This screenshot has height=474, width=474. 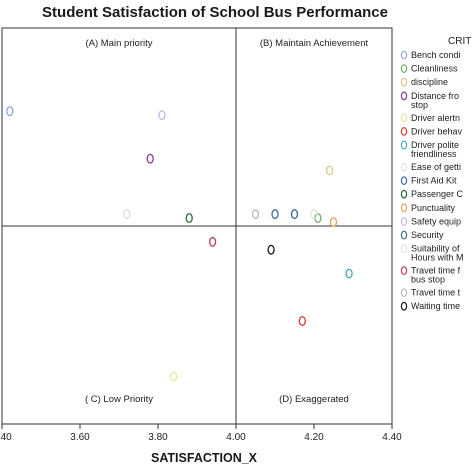 What do you see at coordinates (236, 437) in the screenshot?
I see `x-tick-label: 4.00` at bounding box center [236, 437].